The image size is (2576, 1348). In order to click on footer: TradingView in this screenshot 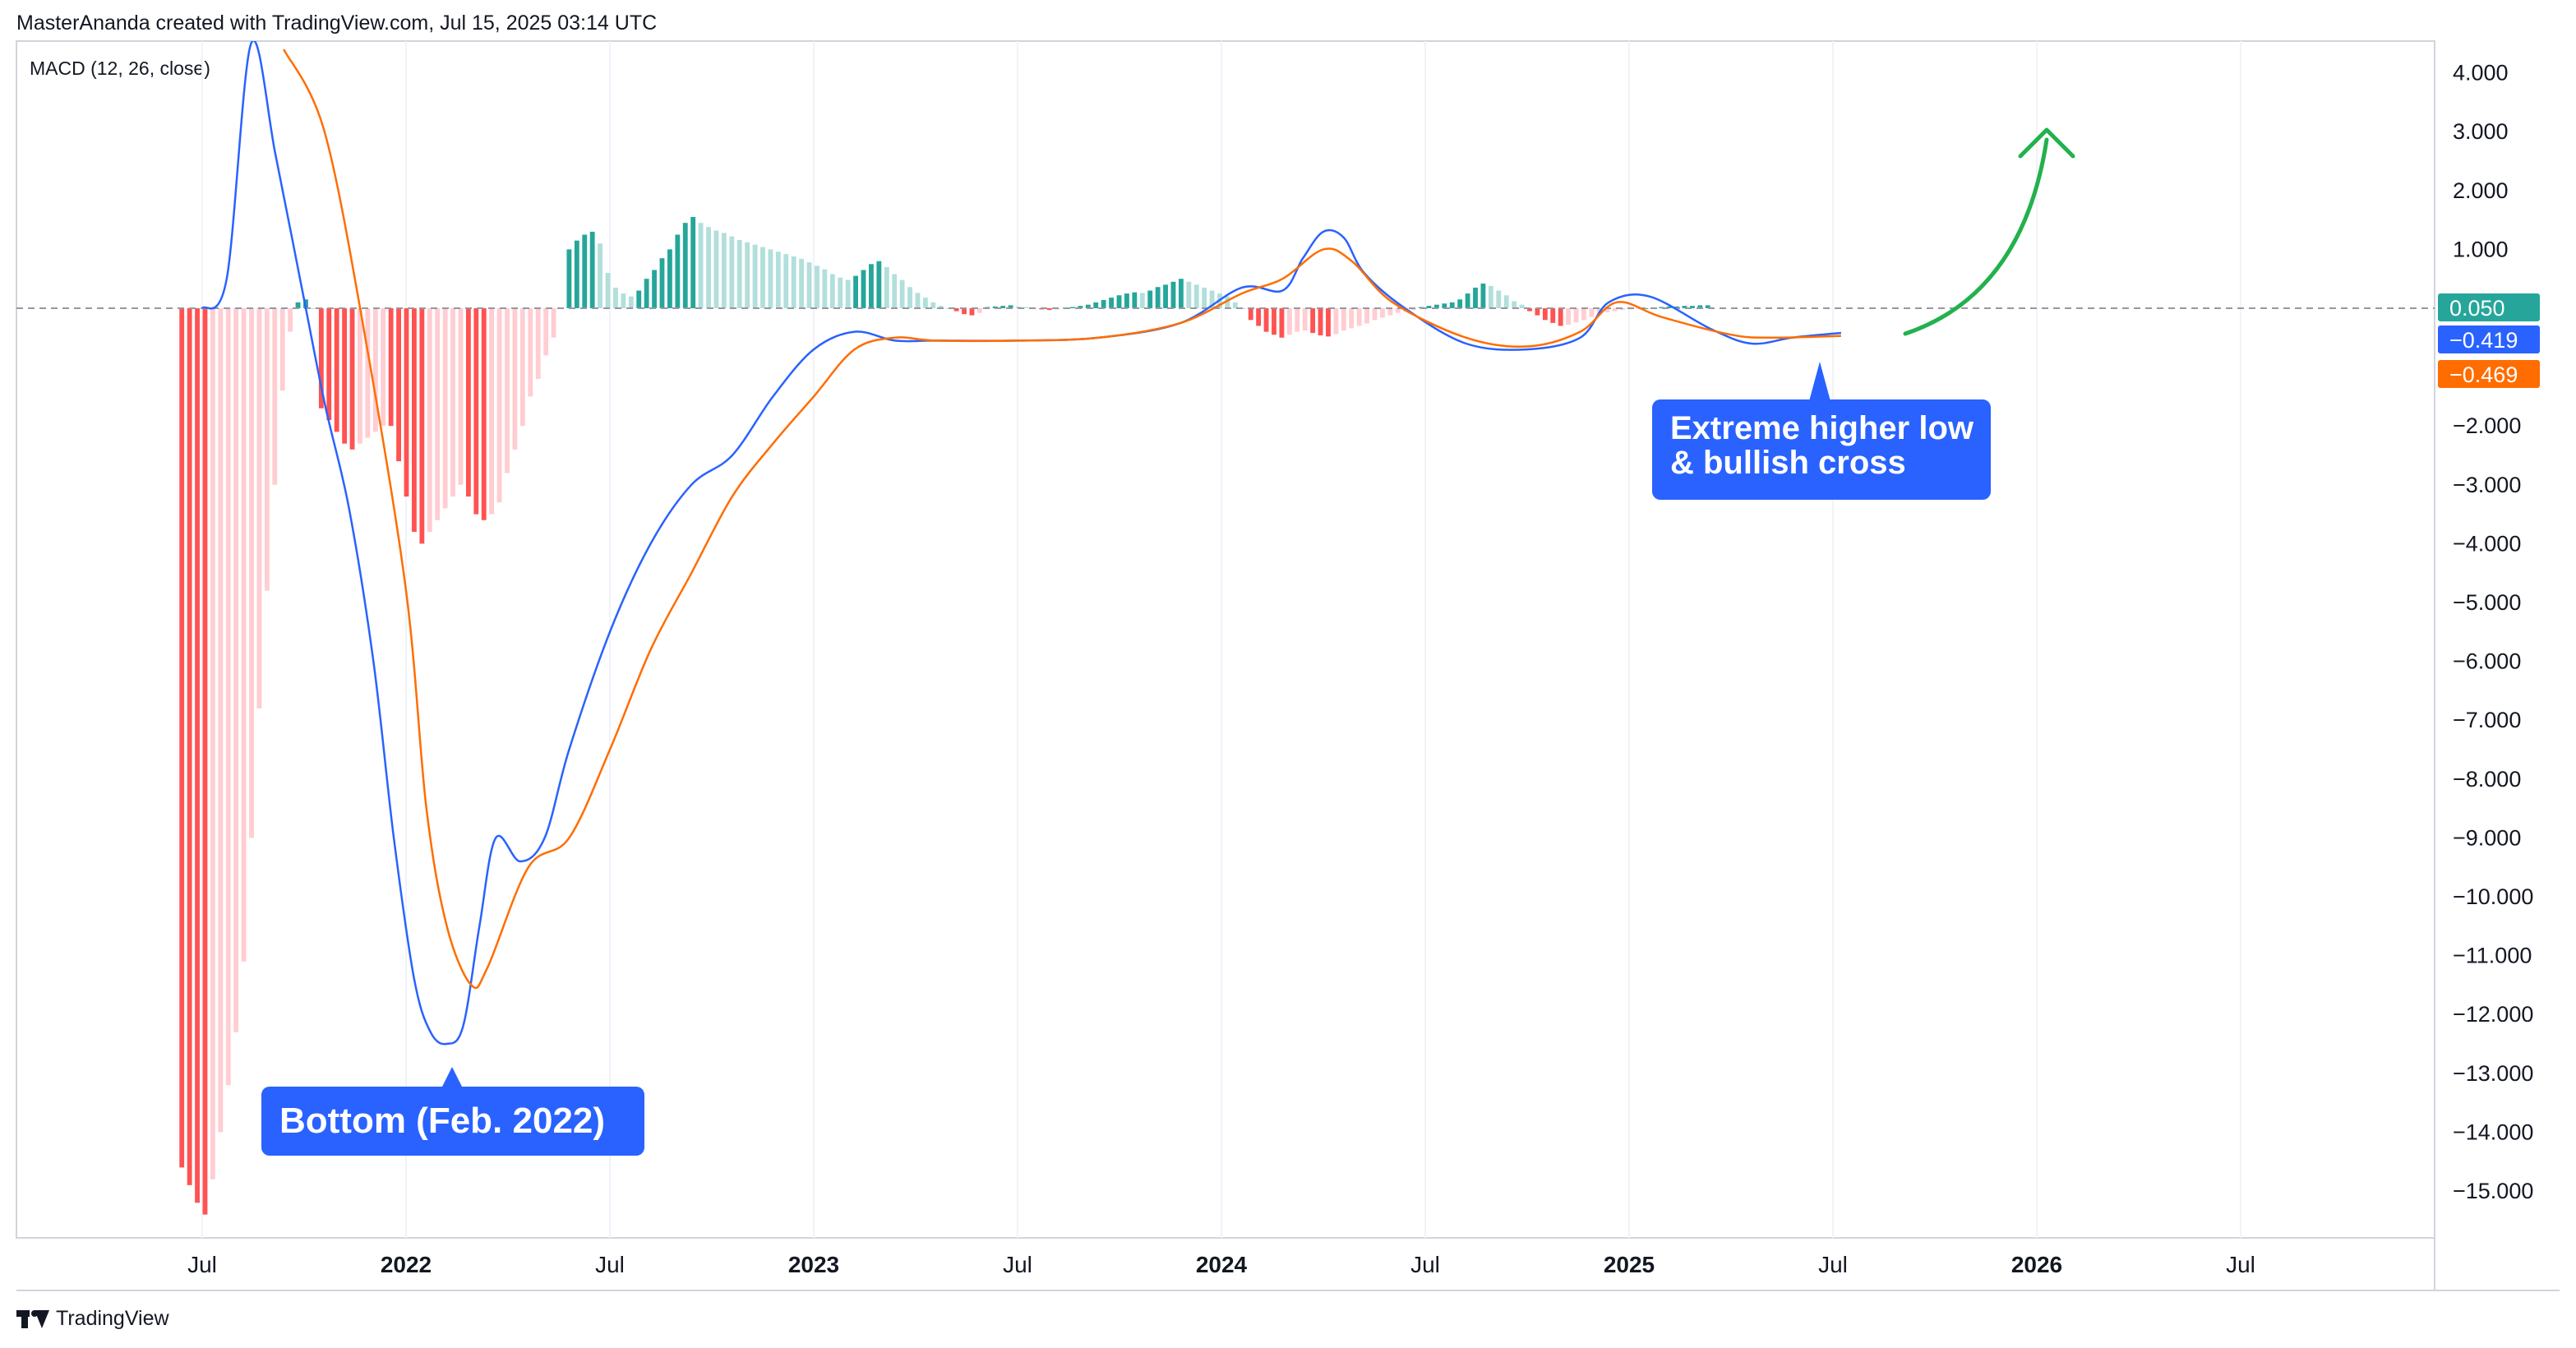, I will do `click(93, 1319)`.